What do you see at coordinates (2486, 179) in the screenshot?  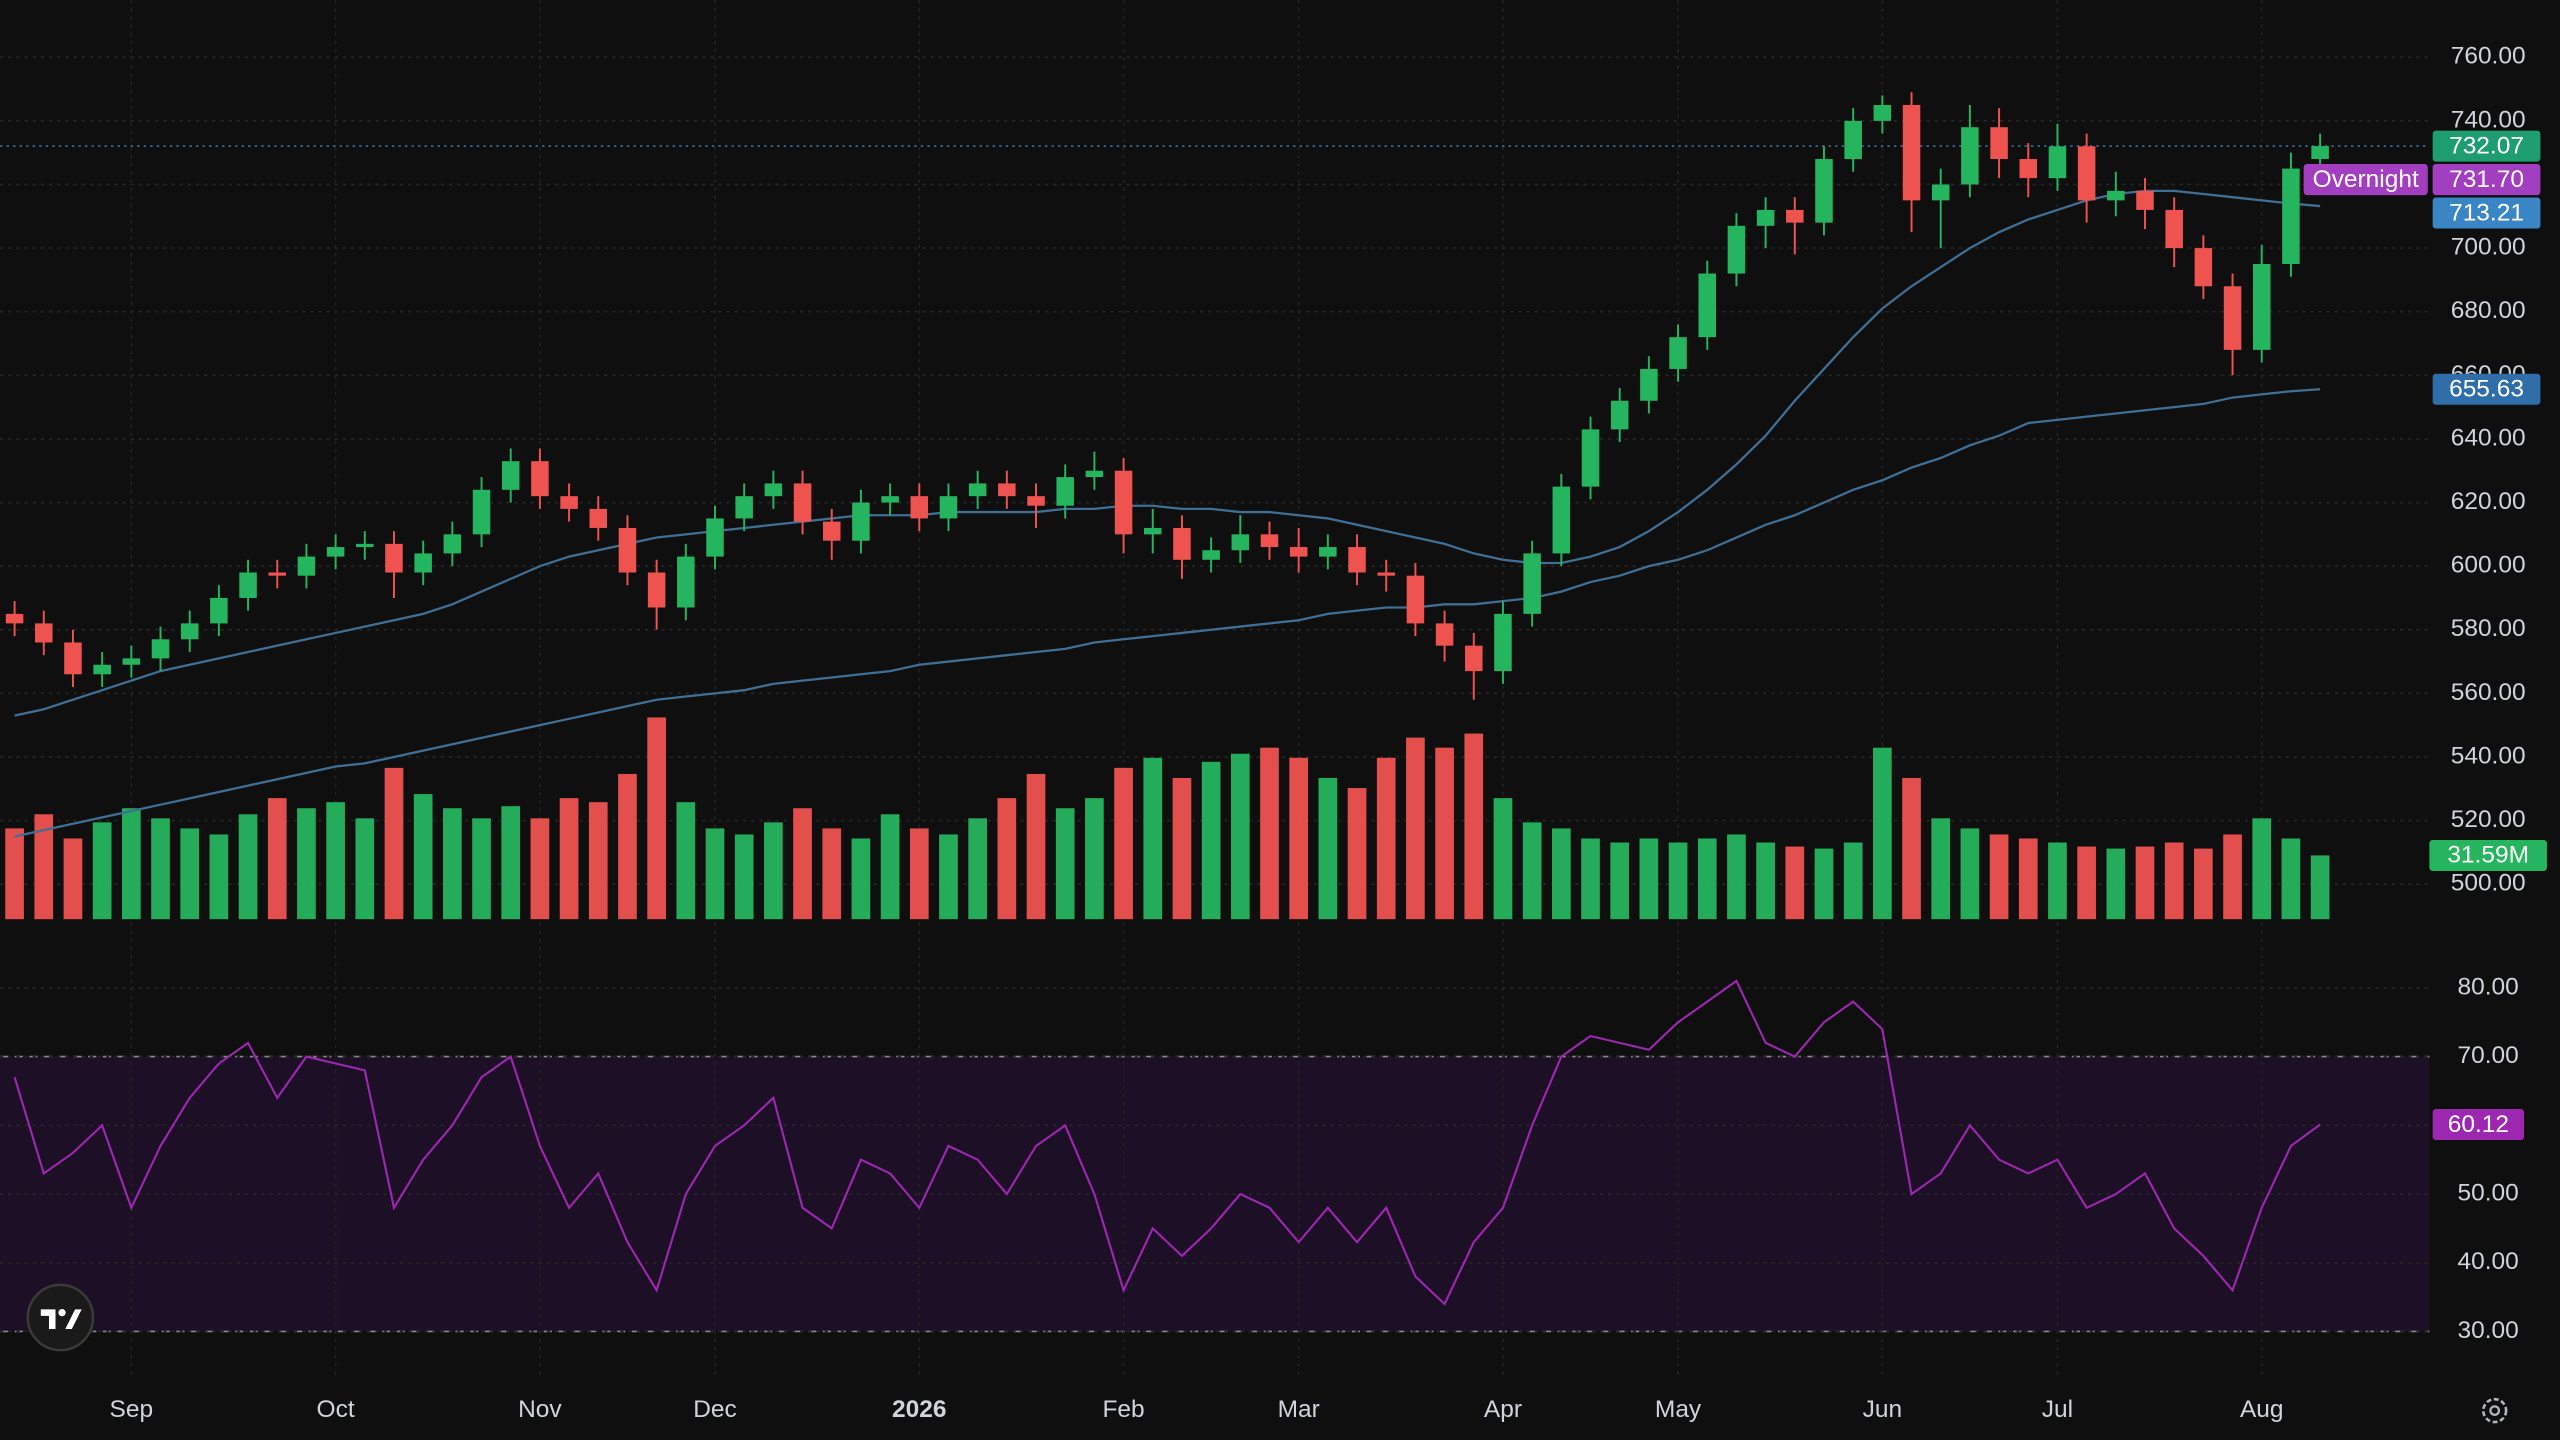 I see `price-badge-label: 731.70` at bounding box center [2486, 179].